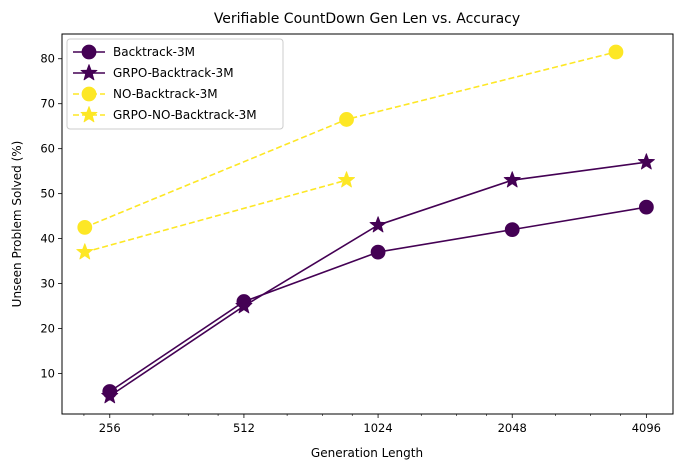 The image size is (686, 470). What do you see at coordinates (512, 428) in the screenshot?
I see `x-tick-label: 2048` at bounding box center [512, 428].